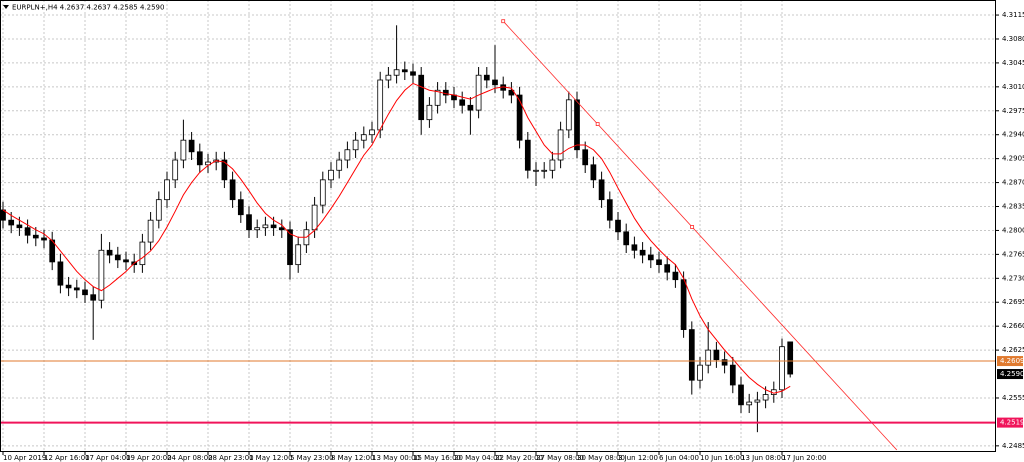 This screenshot has height=462, width=1024. I want to click on x-tick-label: 20 May 04:00, so click(478, 458).